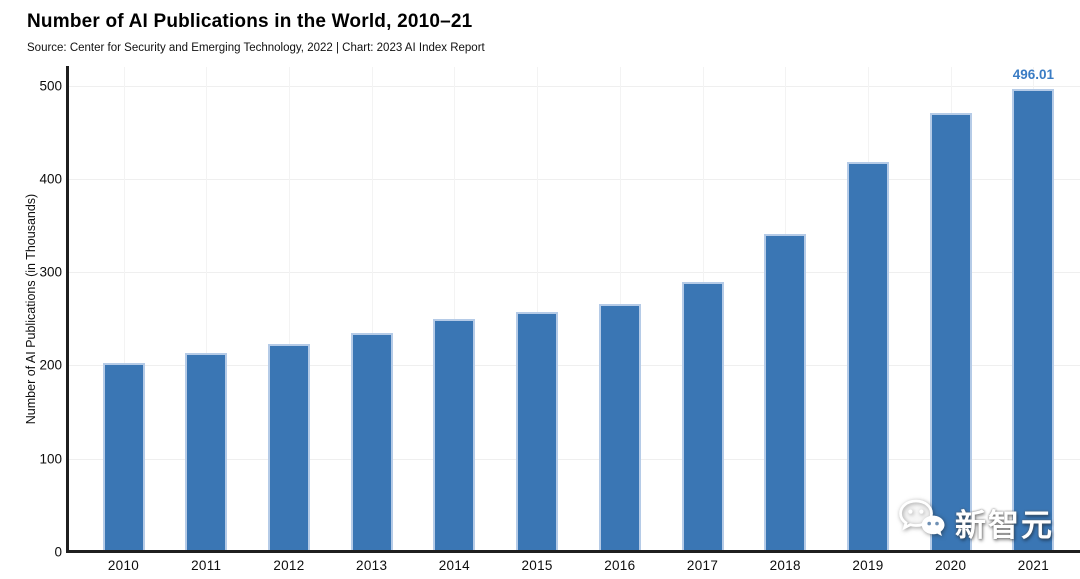  What do you see at coordinates (619, 427) in the screenshot?
I see `bar-2016` at bounding box center [619, 427].